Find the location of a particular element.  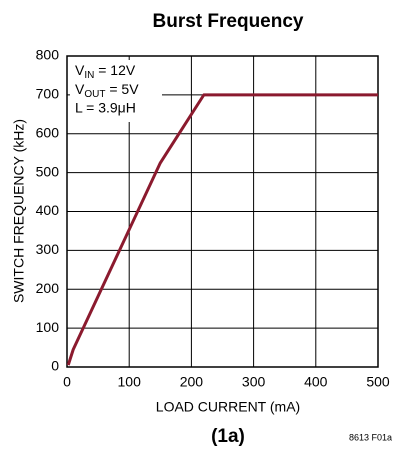

figure-code: 8613 F01a is located at coordinates (370, 437).